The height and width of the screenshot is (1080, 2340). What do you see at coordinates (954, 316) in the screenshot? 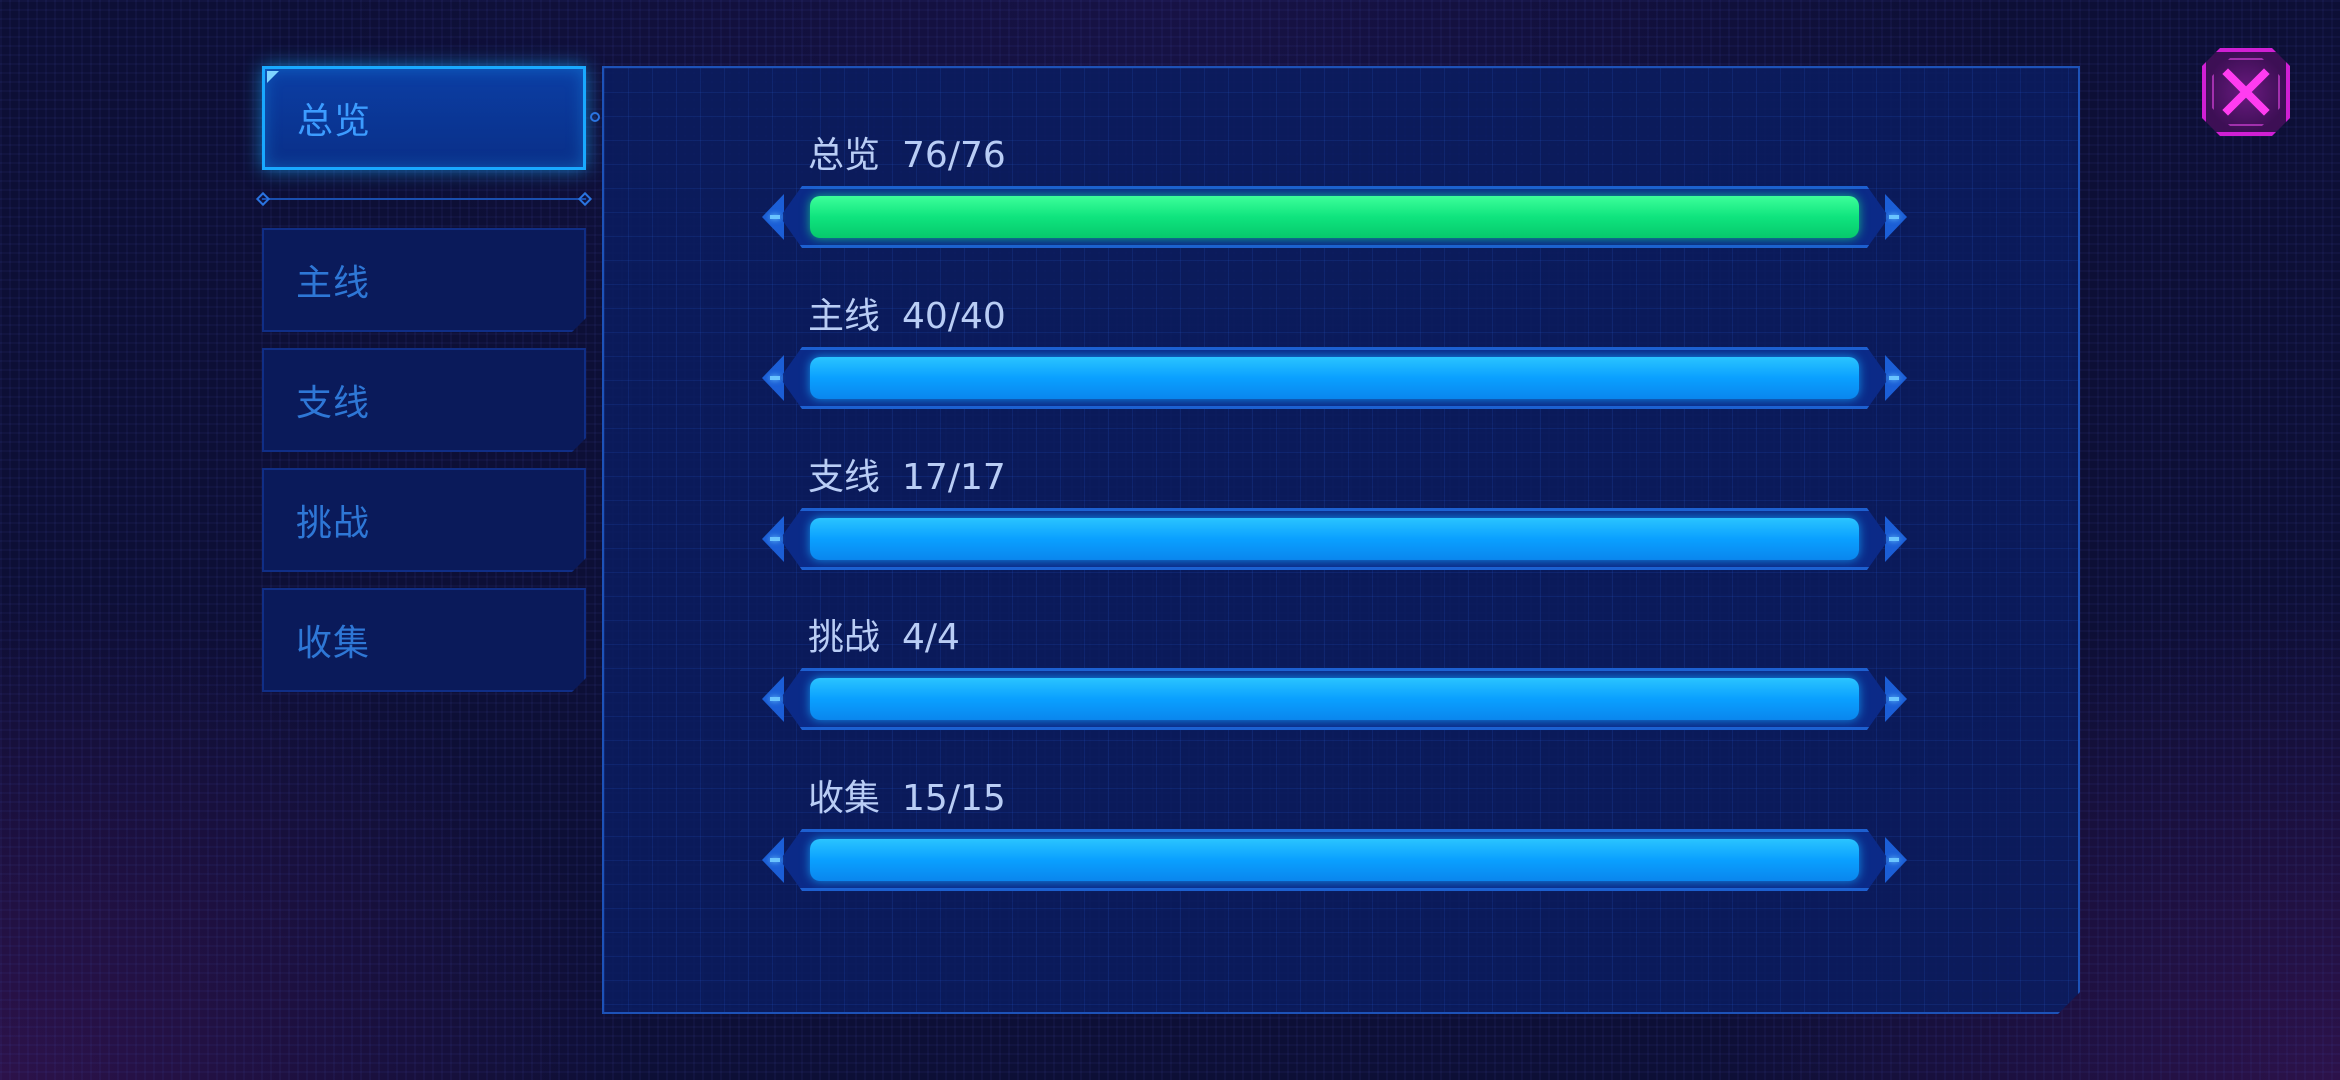
I see `progress-count: 40/40` at bounding box center [954, 316].